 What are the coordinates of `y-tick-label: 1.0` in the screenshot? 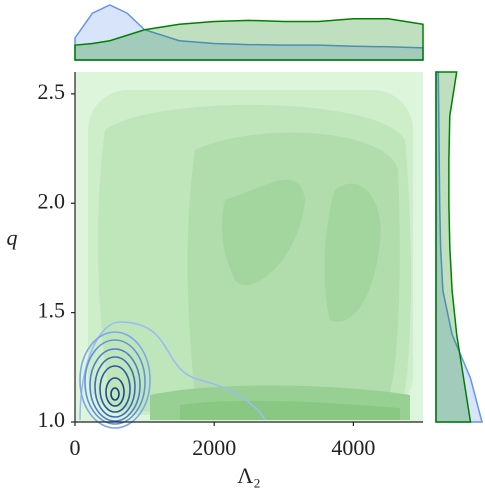 It's located at (52, 419).